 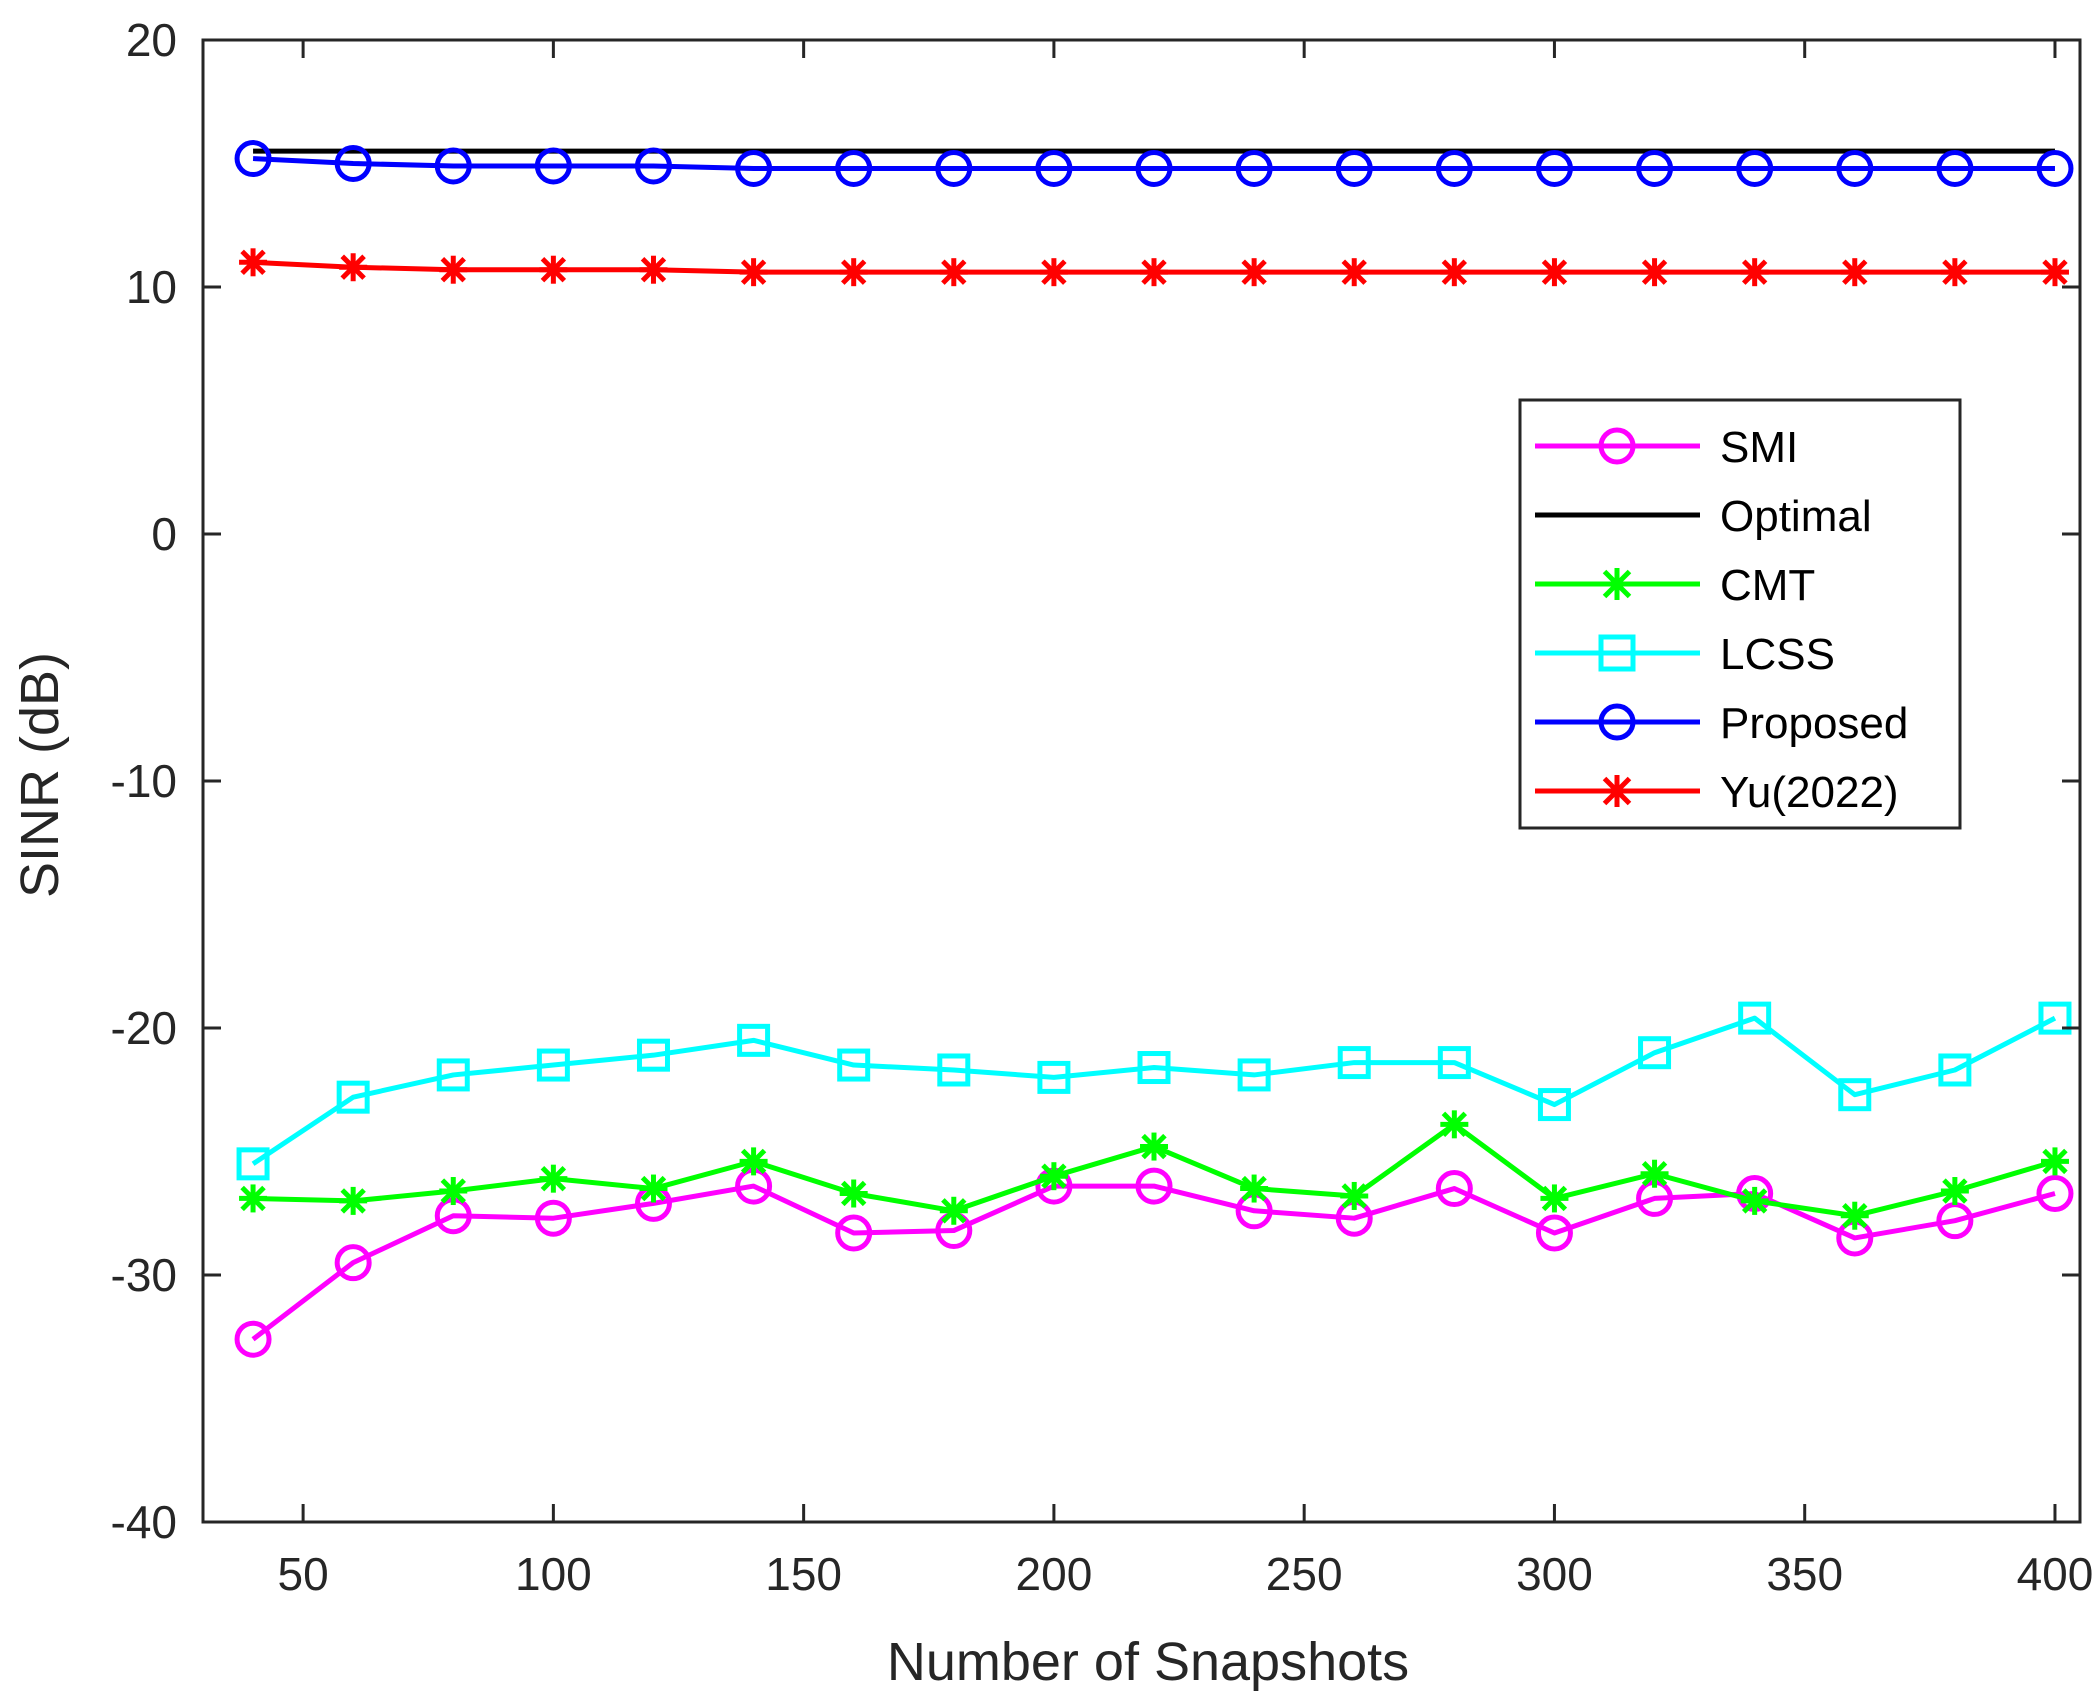 What do you see at coordinates (1617, 584) in the screenshot?
I see `legend-marker-cmt` at bounding box center [1617, 584].